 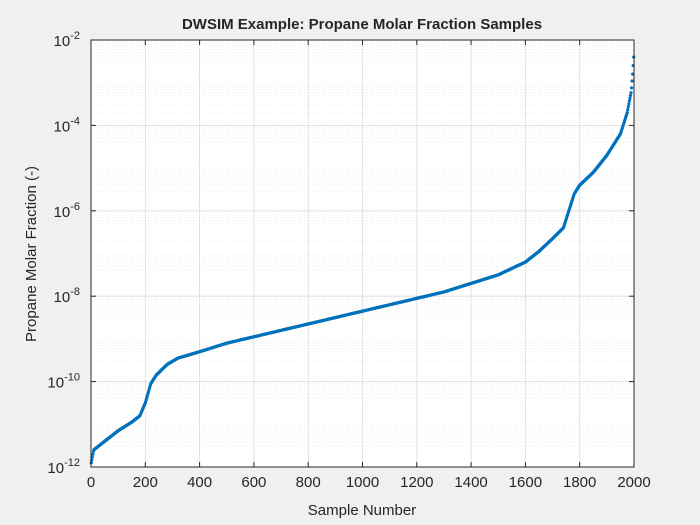 What do you see at coordinates (470, 482) in the screenshot?
I see `x-tick-label: 1400` at bounding box center [470, 482].